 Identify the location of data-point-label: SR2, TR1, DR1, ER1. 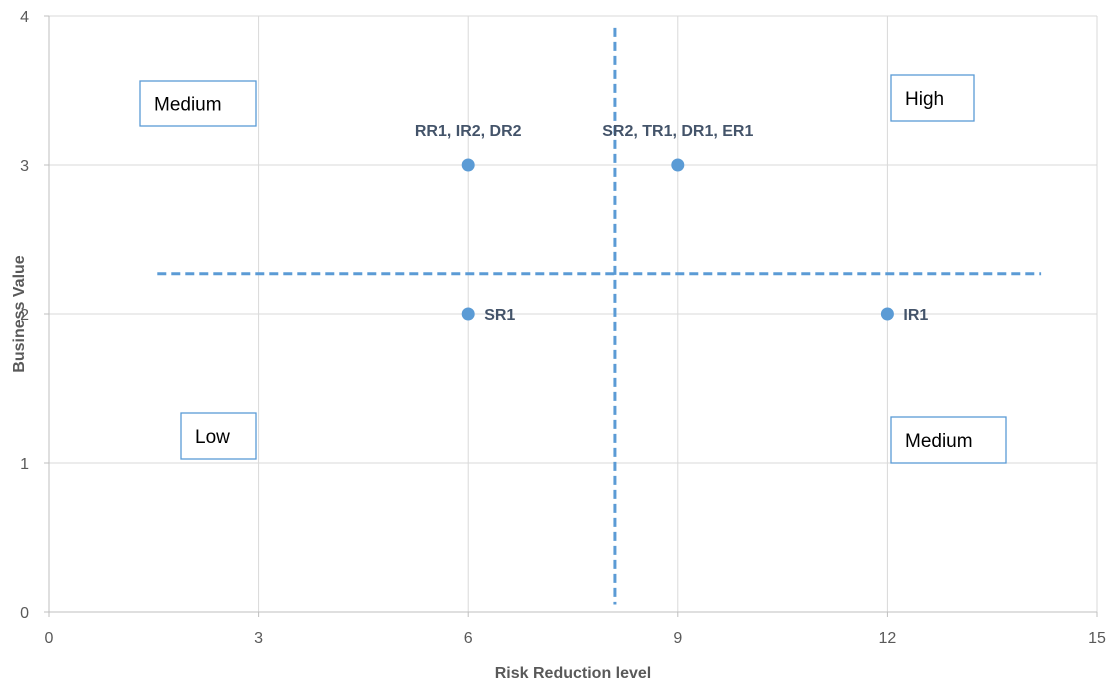
(677, 131).